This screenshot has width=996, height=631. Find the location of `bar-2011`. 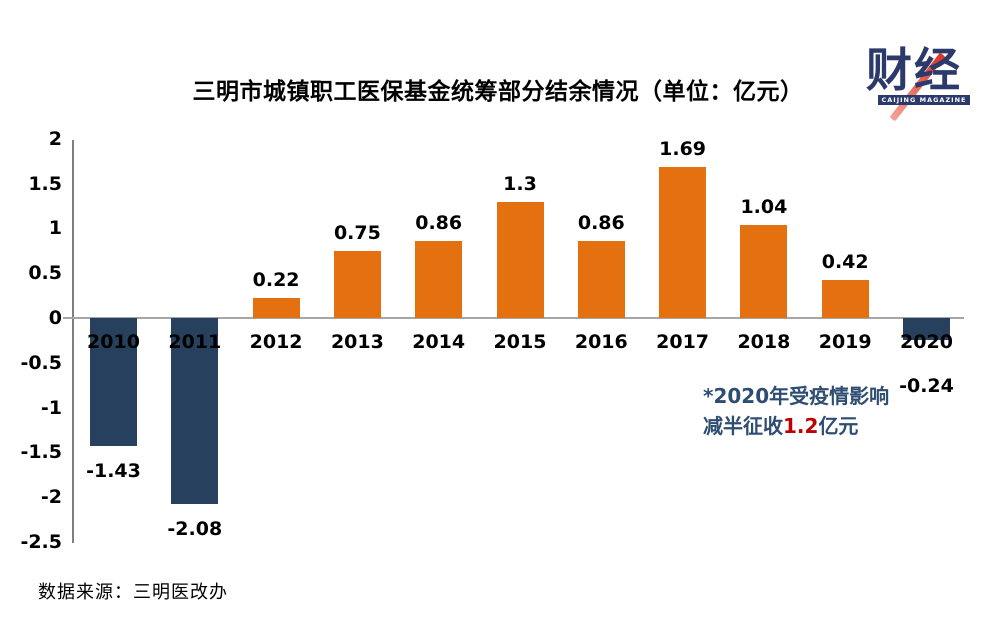

bar-2011 is located at coordinates (195, 411).